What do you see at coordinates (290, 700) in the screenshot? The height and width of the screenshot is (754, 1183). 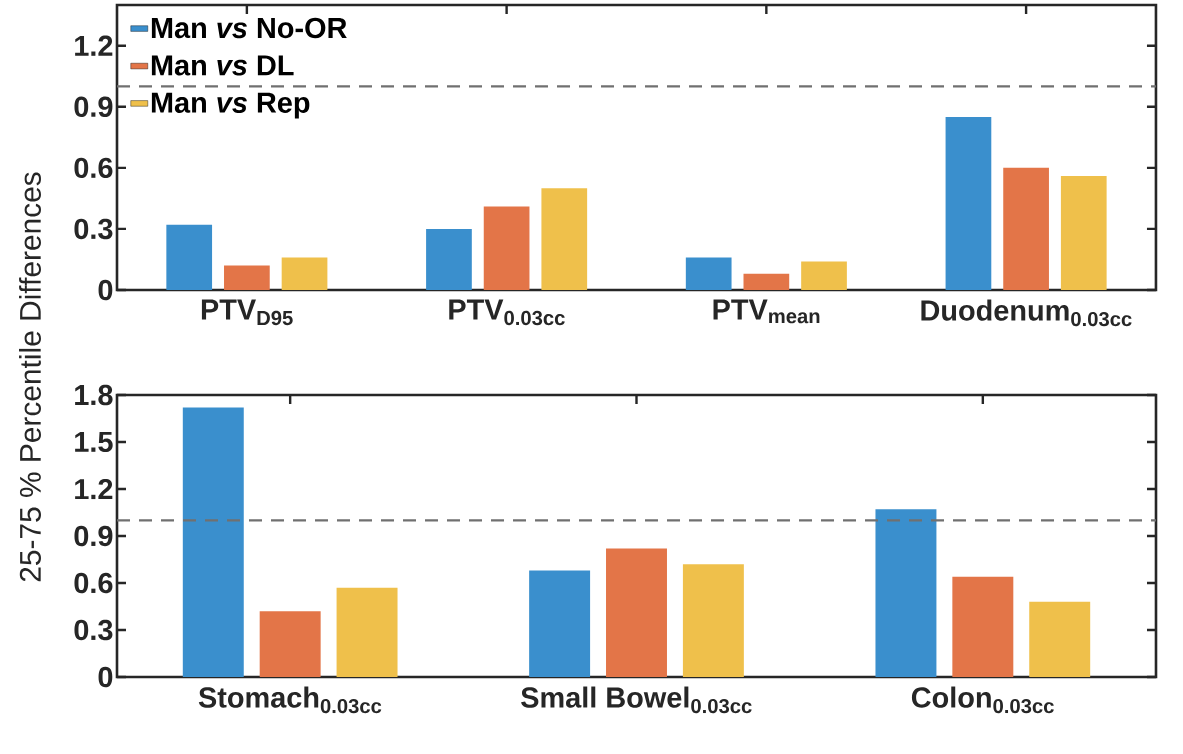 I see `x-tick-label: Stomach$_{0.03cc}$` at bounding box center [290, 700].